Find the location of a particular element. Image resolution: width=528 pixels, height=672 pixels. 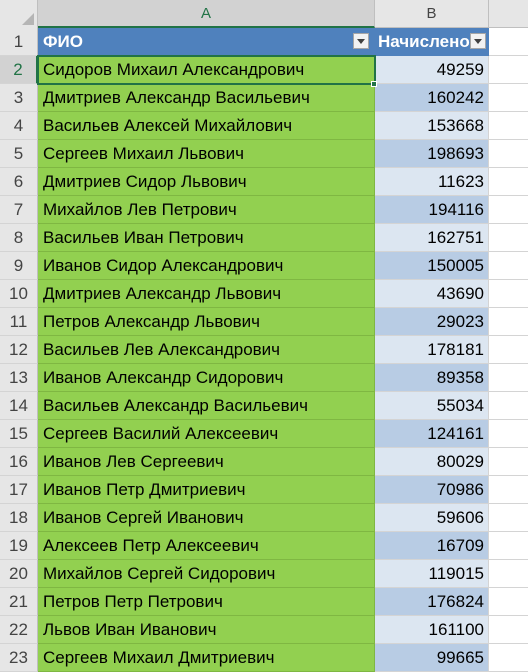

value-cell: 59606 is located at coordinates (432, 518).